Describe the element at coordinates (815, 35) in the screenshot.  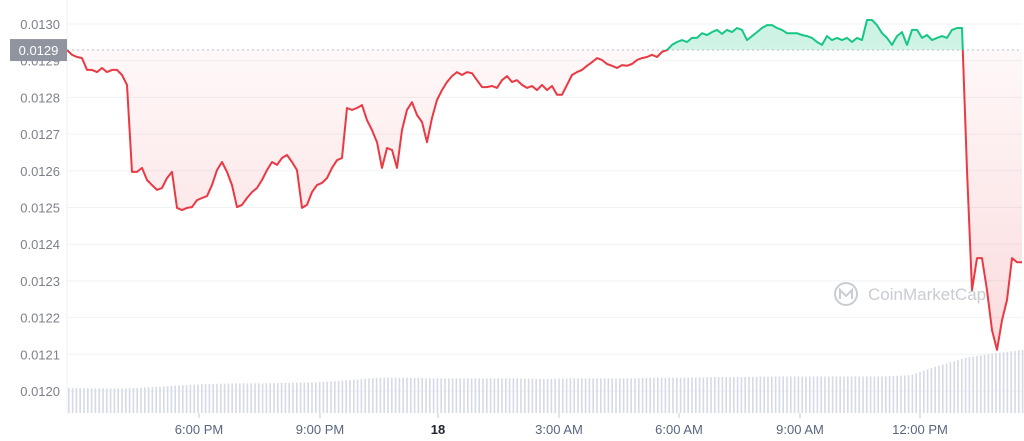
I see `area-above-baseline` at that location.